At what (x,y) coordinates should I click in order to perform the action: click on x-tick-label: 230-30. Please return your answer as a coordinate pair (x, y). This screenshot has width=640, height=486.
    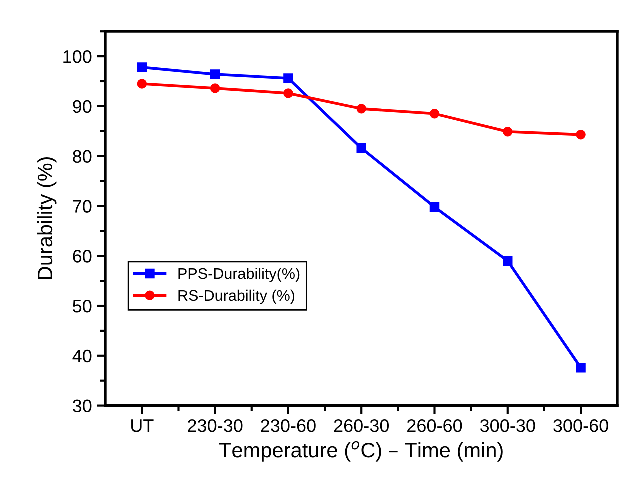
    Looking at the image, I should click on (215, 425).